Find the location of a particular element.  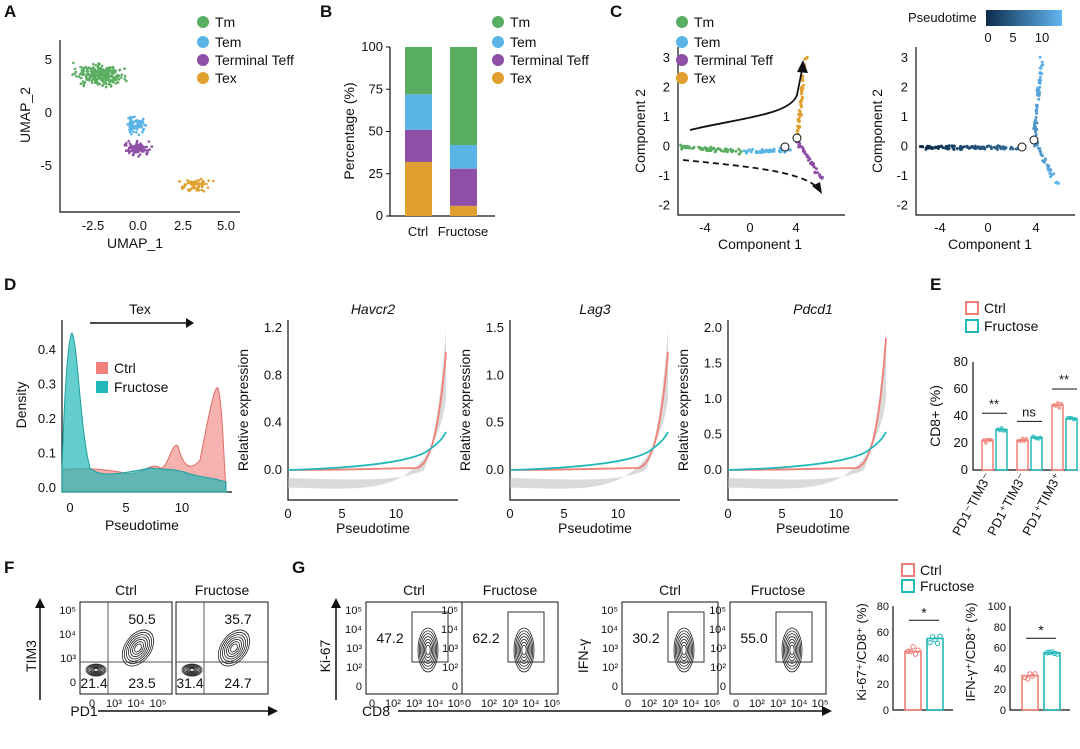

f-plot-frame is located at coordinates (126, 648).